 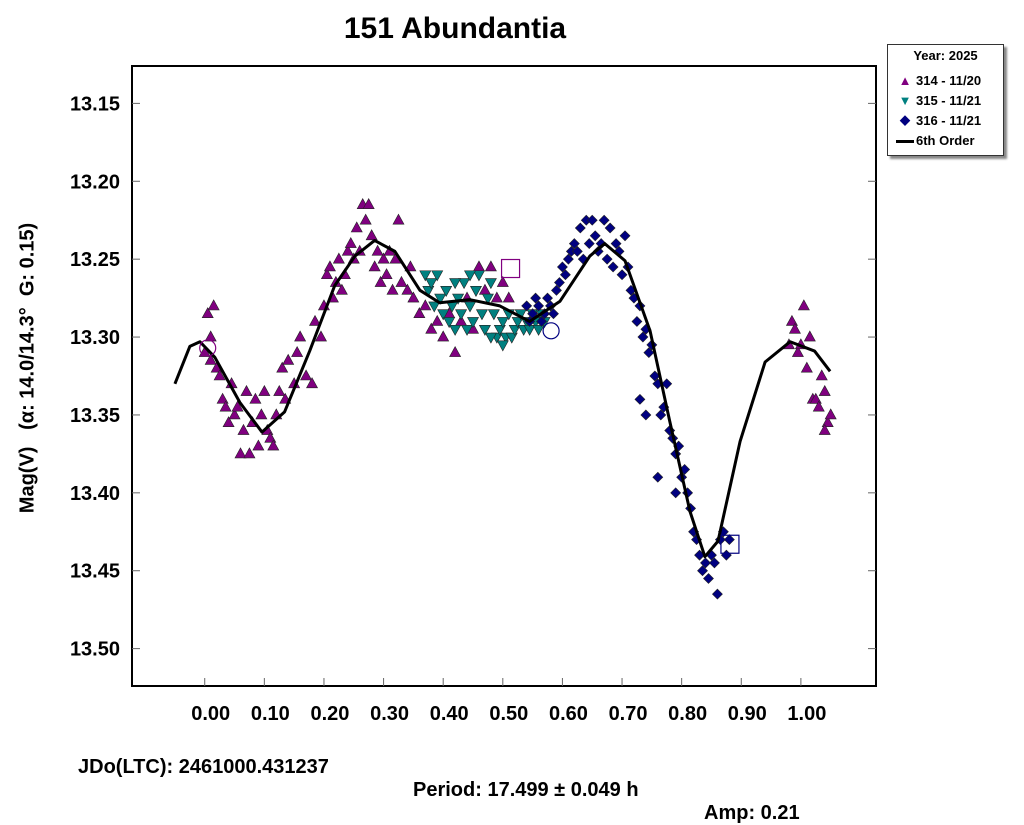 I want to click on y-tick-label: 13.35, so click(x=95, y=416).